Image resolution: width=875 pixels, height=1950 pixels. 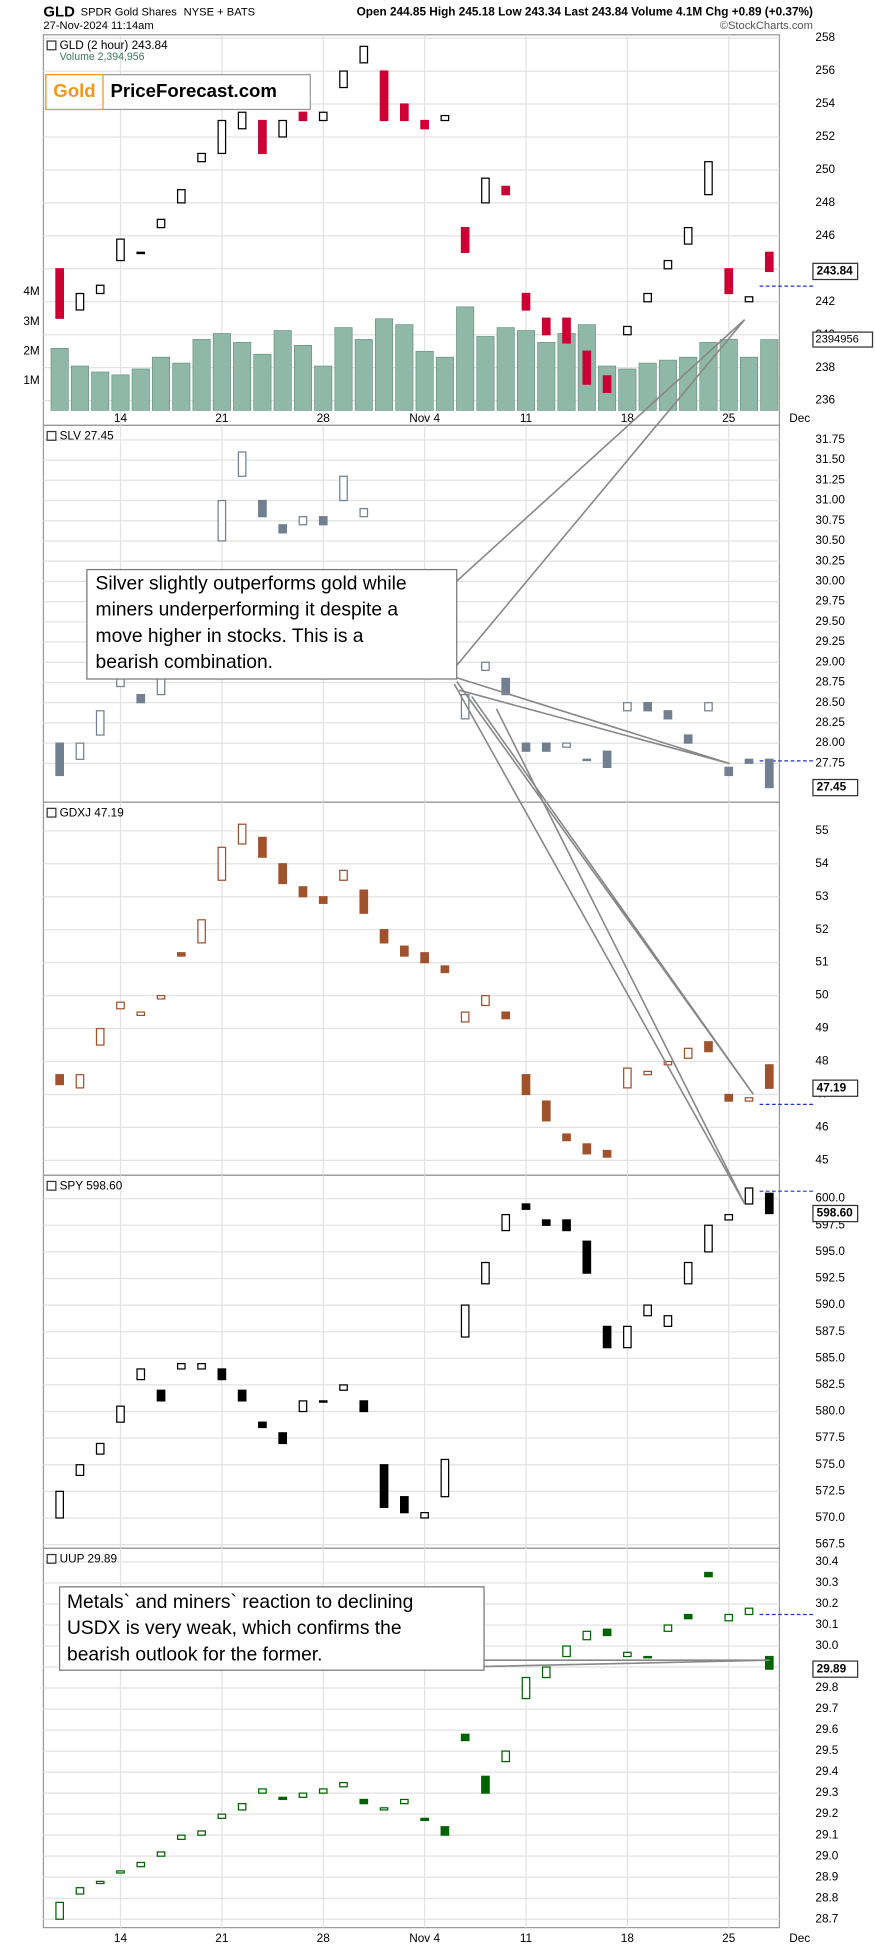 What do you see at coordinates (825, 301) in the screenshot?
I see `y-tick-label: 242` at bounding box center [825, 301].